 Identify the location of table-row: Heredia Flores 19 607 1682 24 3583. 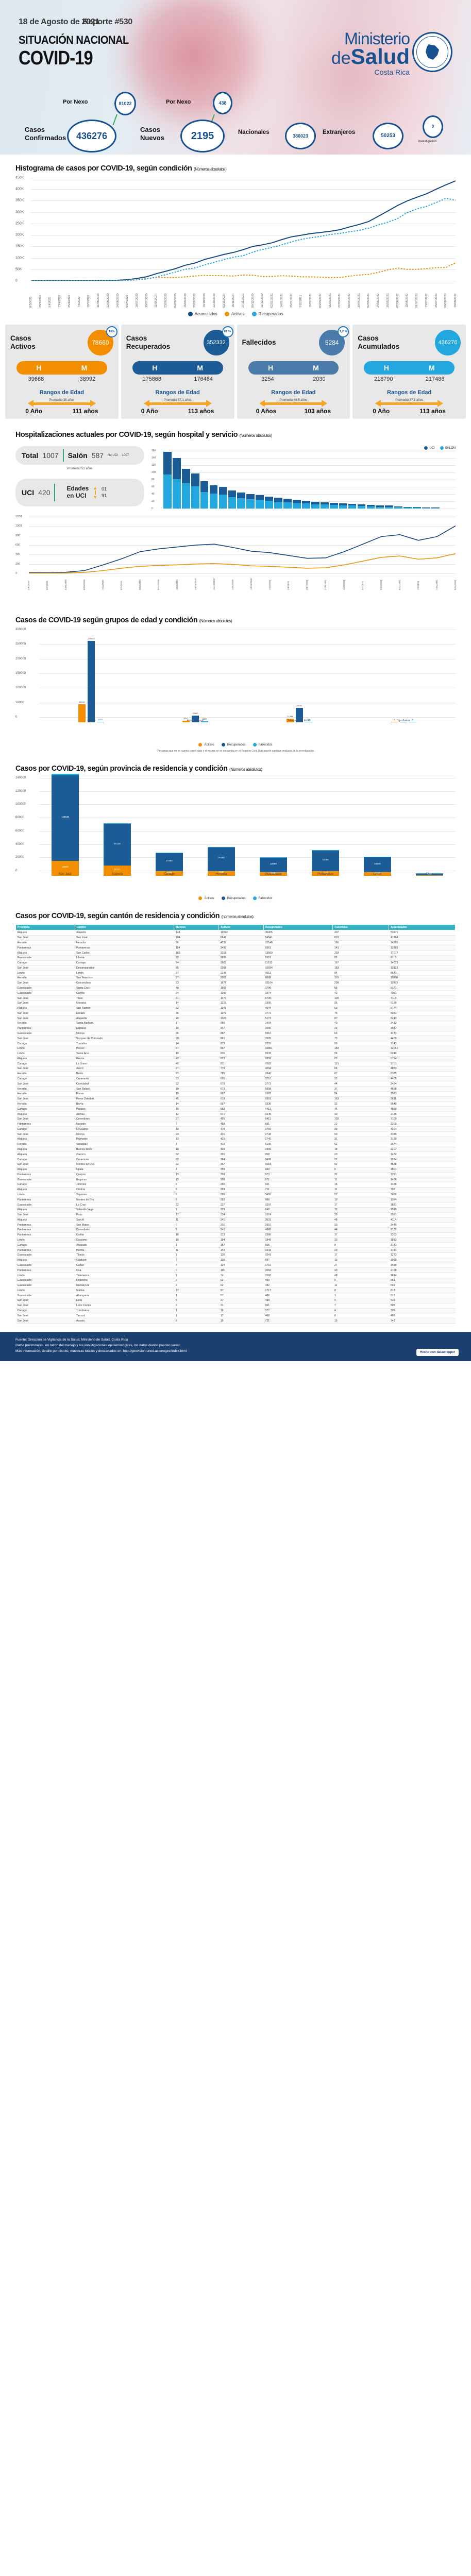
(235, 1094).